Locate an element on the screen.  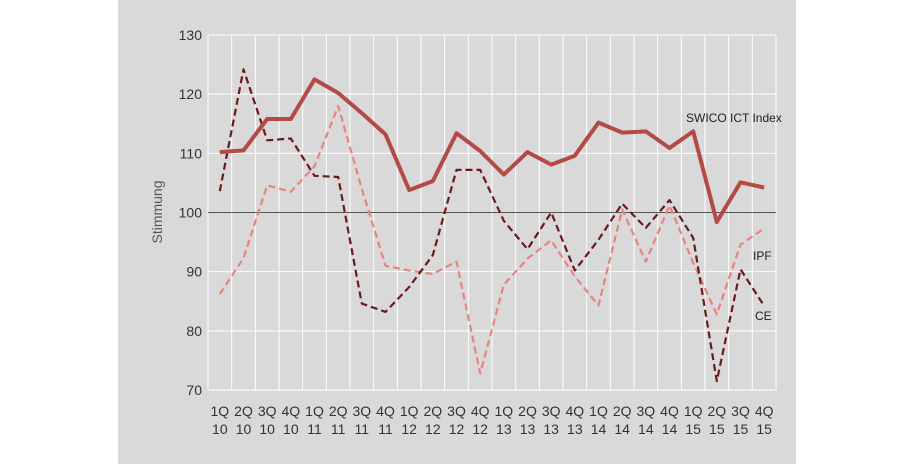
y-tick-label: 110 is located at coordinates (191, 153).